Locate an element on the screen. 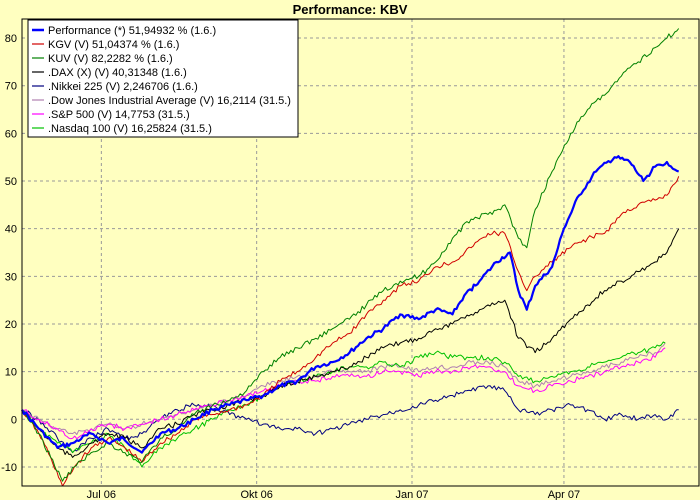 The height and width of the screenshot is (500, 700). series-line is located at coordinates (350, 419).